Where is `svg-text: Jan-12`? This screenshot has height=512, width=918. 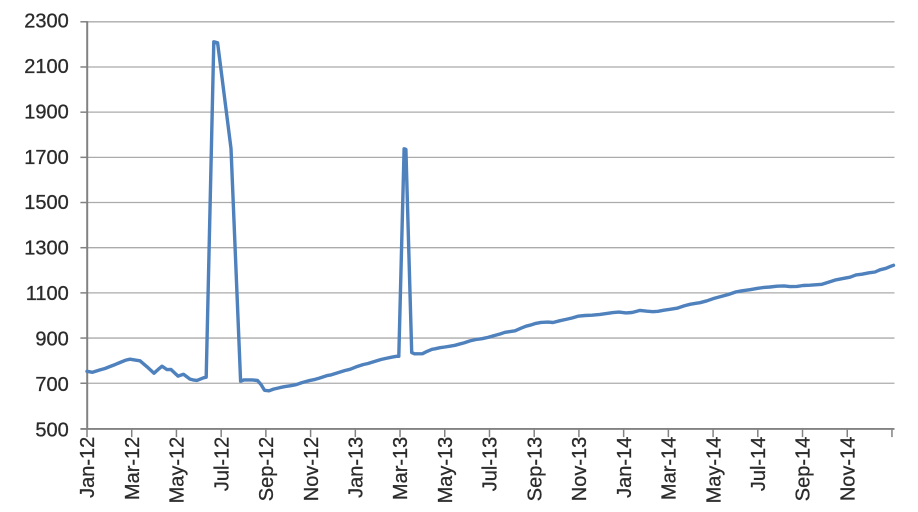
svg-text: Jan-12 is located at coordinates (88, 467).